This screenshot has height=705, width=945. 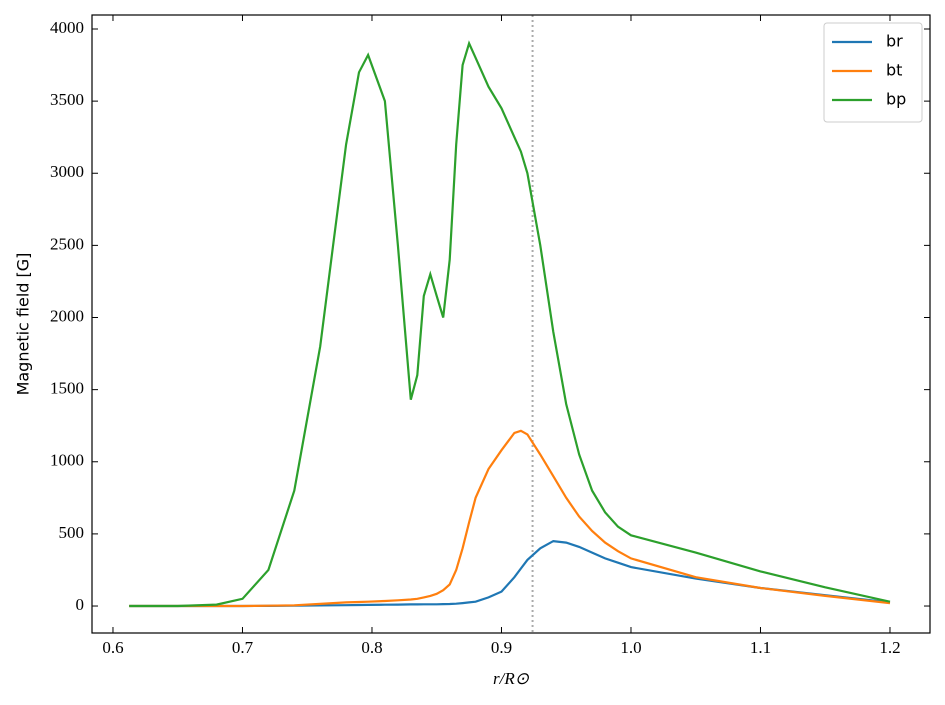 What do you see at coordinates (80, 604) in the screenshot?
I see `y-tick-label: 0` at bounding box center [80, 604].